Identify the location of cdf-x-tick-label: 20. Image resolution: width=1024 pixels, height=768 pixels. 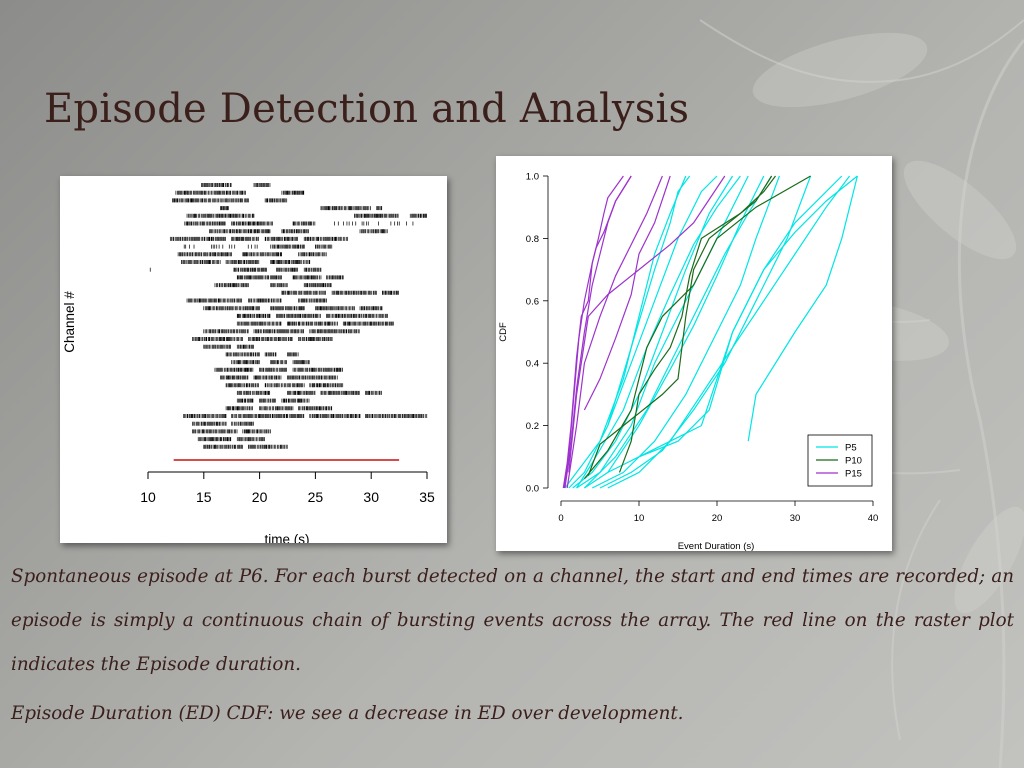
(717, 518).